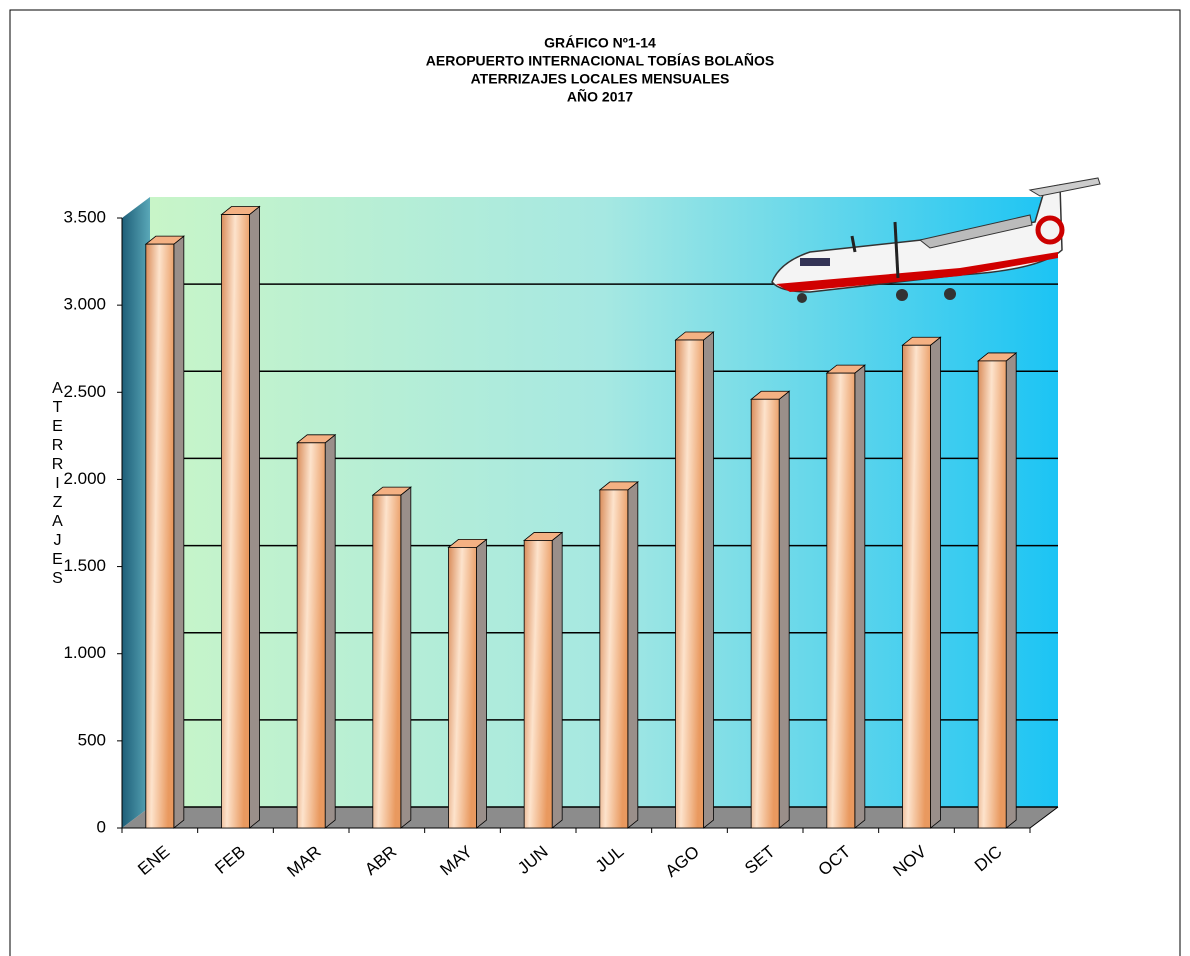  I want to click on axis-edge, so click(1044, 817).